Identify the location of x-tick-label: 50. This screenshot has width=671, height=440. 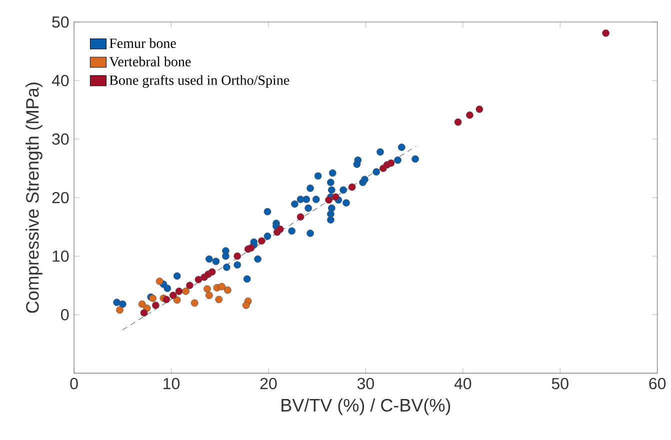
(560, 384).